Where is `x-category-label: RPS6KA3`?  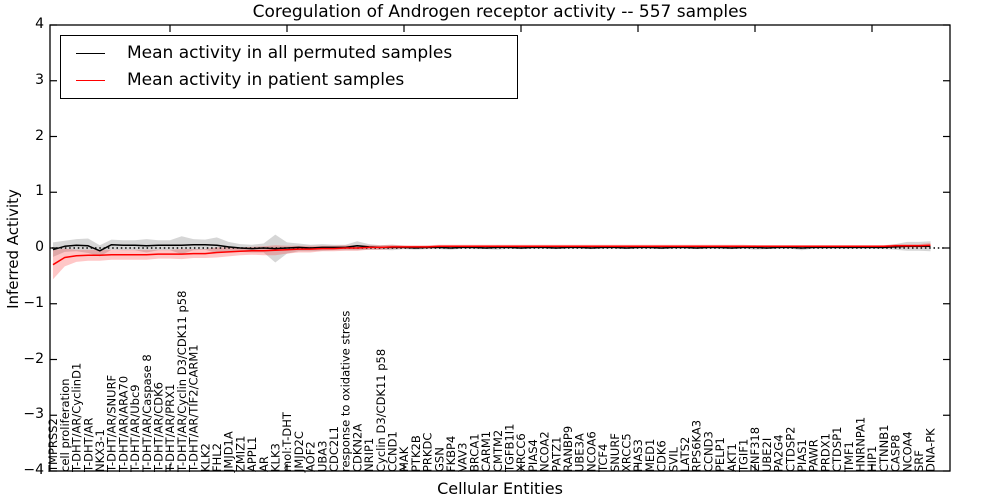 x-category-label: RPS6KA3 is located at coordinates (697, 446).